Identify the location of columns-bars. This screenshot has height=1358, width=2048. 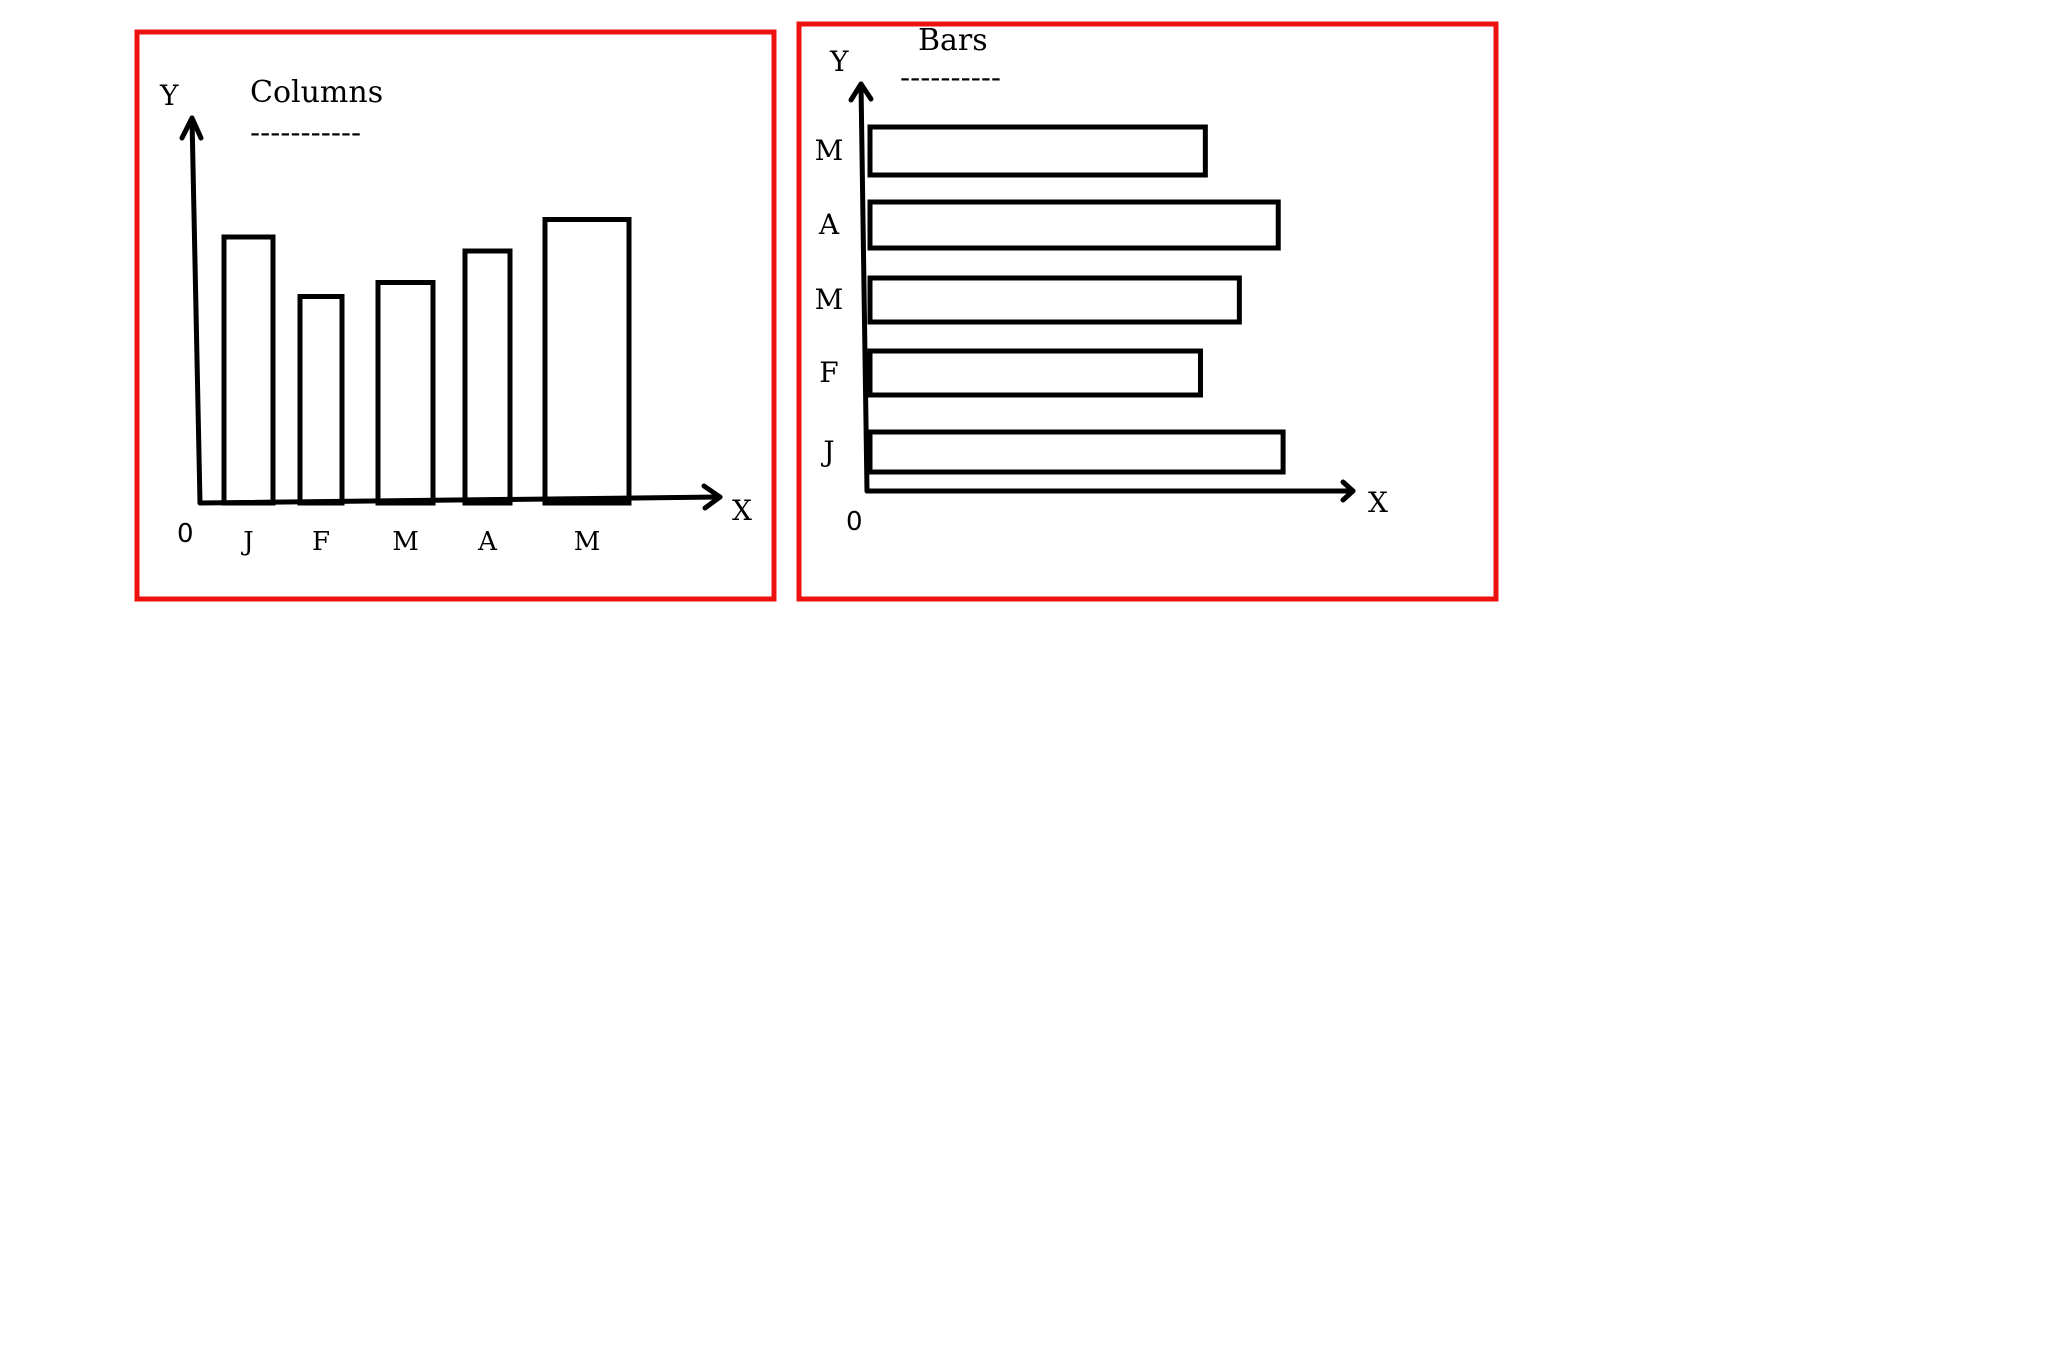
(426, 361).